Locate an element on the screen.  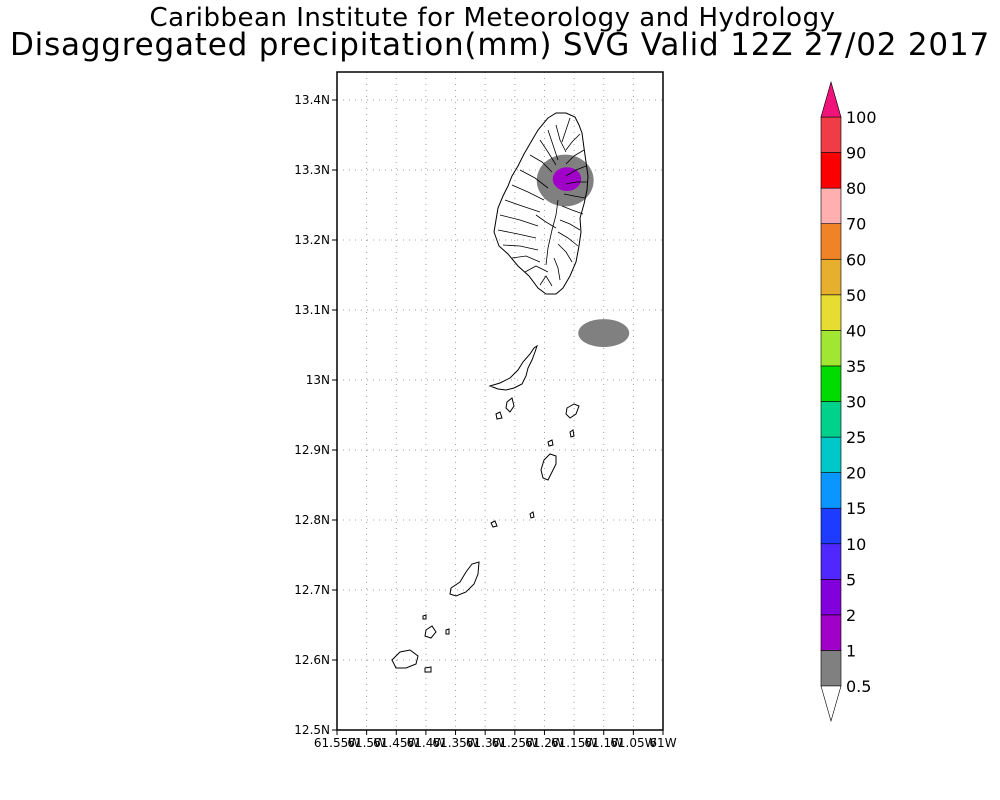
colorbar-label: 25 is located at coordinates (856, 437).